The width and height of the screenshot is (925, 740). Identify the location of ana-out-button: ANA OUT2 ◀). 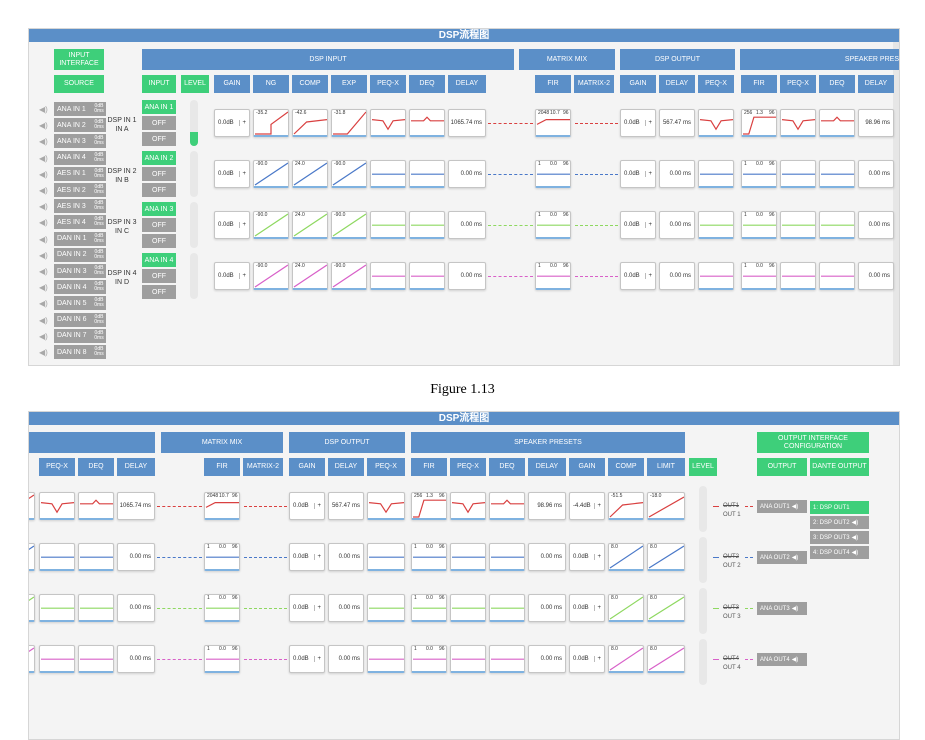
(782, 557).